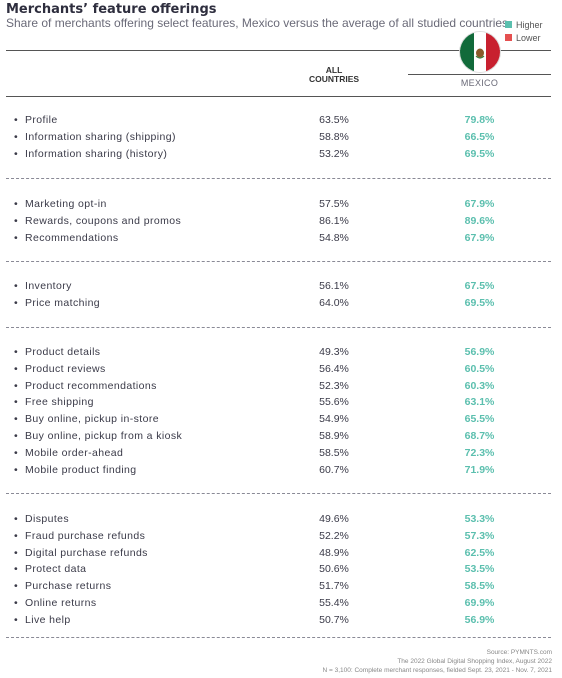 This screenshot has height=678, width=562. I want to click on column-header-all-line1: ALL, so click(334, 70).